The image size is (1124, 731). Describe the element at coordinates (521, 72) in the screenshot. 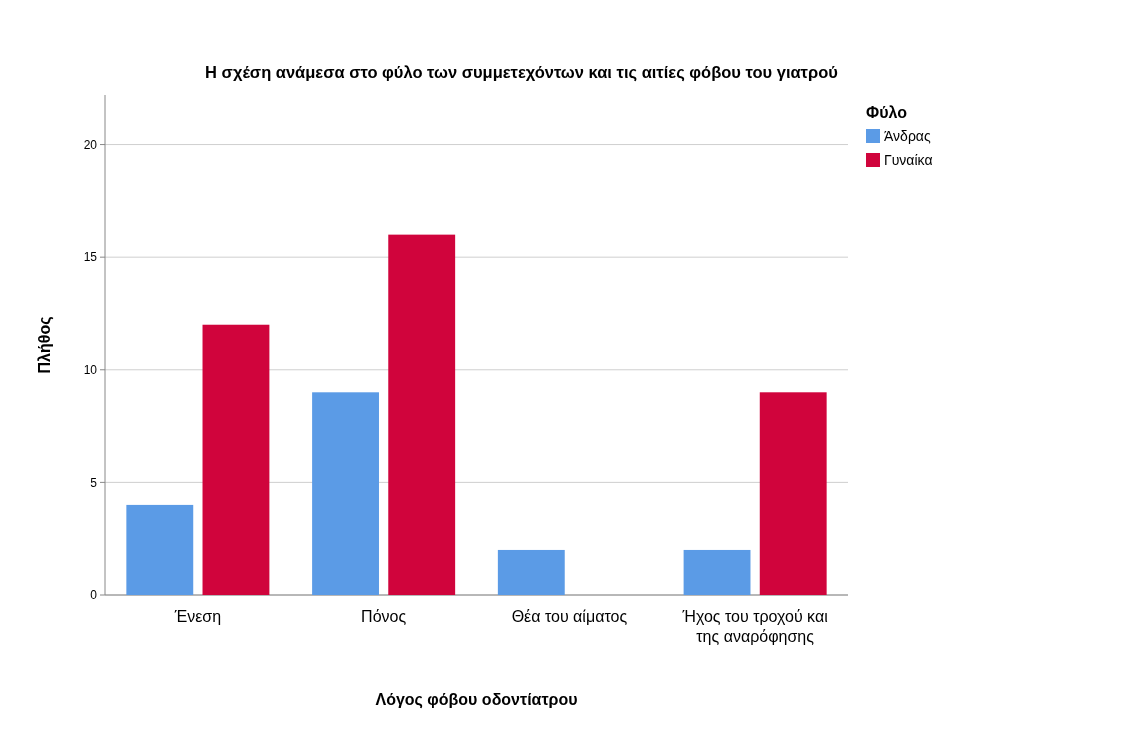

I see `chart-title: Η σχέση ανάμεσα στο φύλο των συμμετεχόντων και τις αιτίες φόβου του γιατρού` at that location.